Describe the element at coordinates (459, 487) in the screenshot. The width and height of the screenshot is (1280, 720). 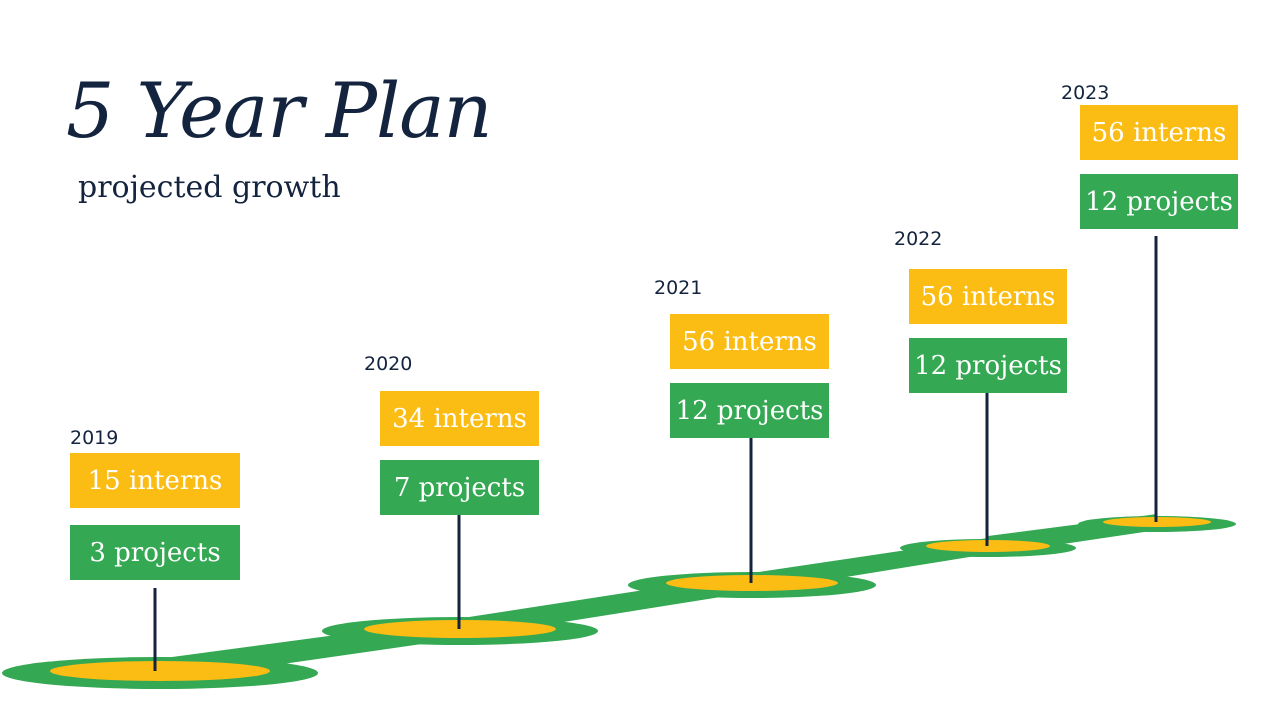
I see `projects-box-2020: 7 projects` at that location.